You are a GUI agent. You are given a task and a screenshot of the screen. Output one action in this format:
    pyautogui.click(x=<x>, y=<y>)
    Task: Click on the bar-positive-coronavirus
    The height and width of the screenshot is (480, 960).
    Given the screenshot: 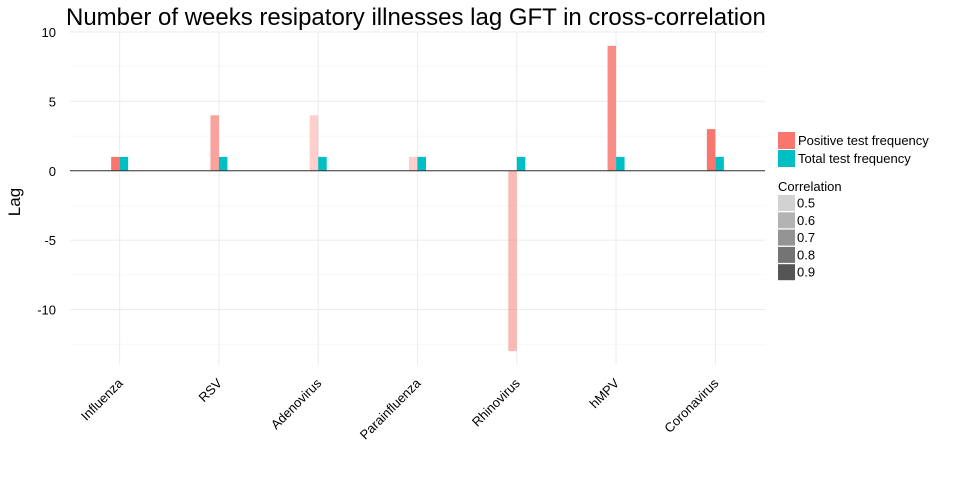 What is the action you would take?
    pyautogui.click(x=711, y=150)
    